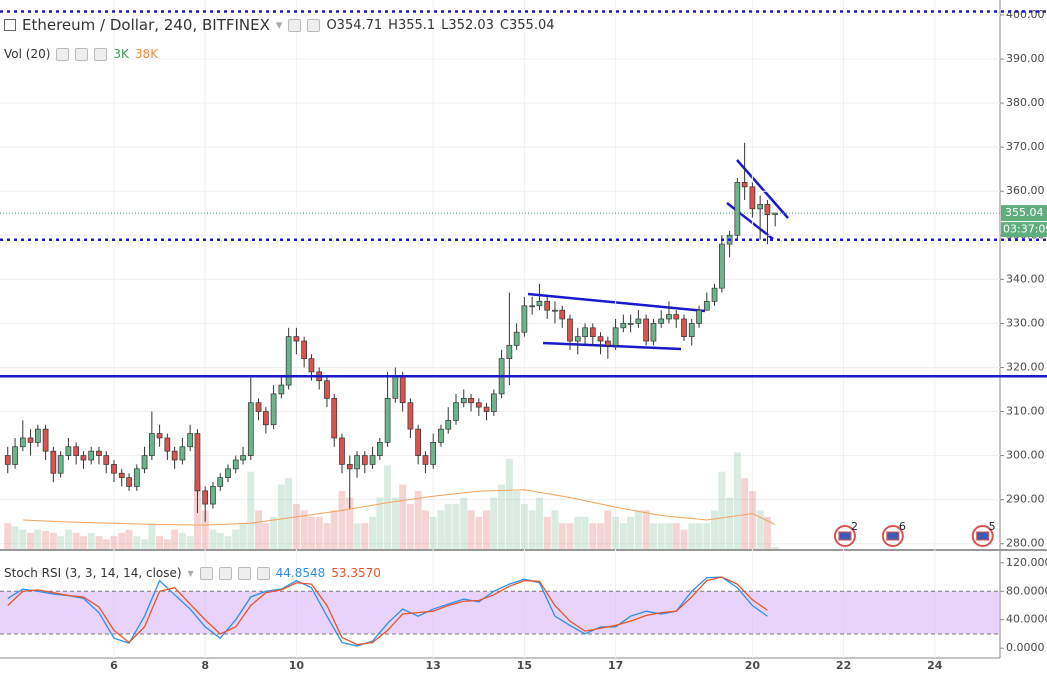  What do you see at coordinates (504, 25) in the screenshot?
I see `ohlc-key: C` at bounding box center [504, 25].